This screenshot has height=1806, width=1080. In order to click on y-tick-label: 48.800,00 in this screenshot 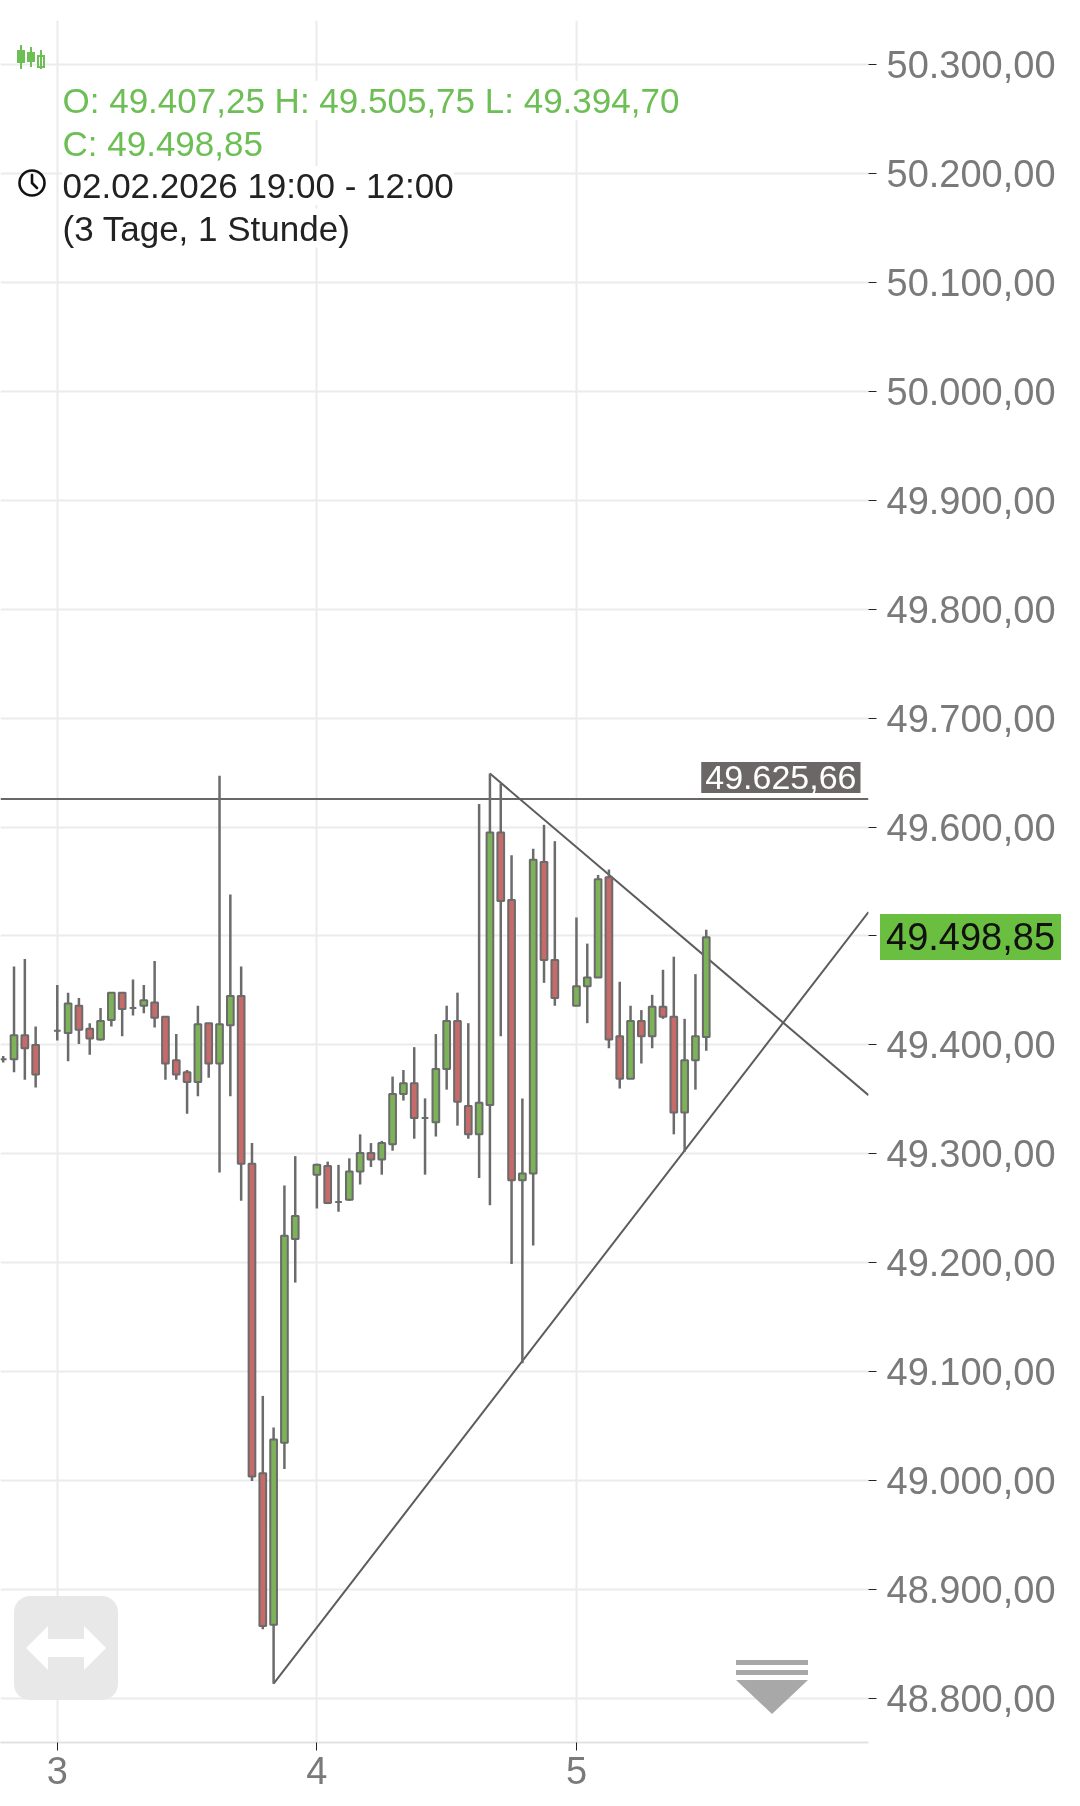, I will do `click(971, 1699)`.